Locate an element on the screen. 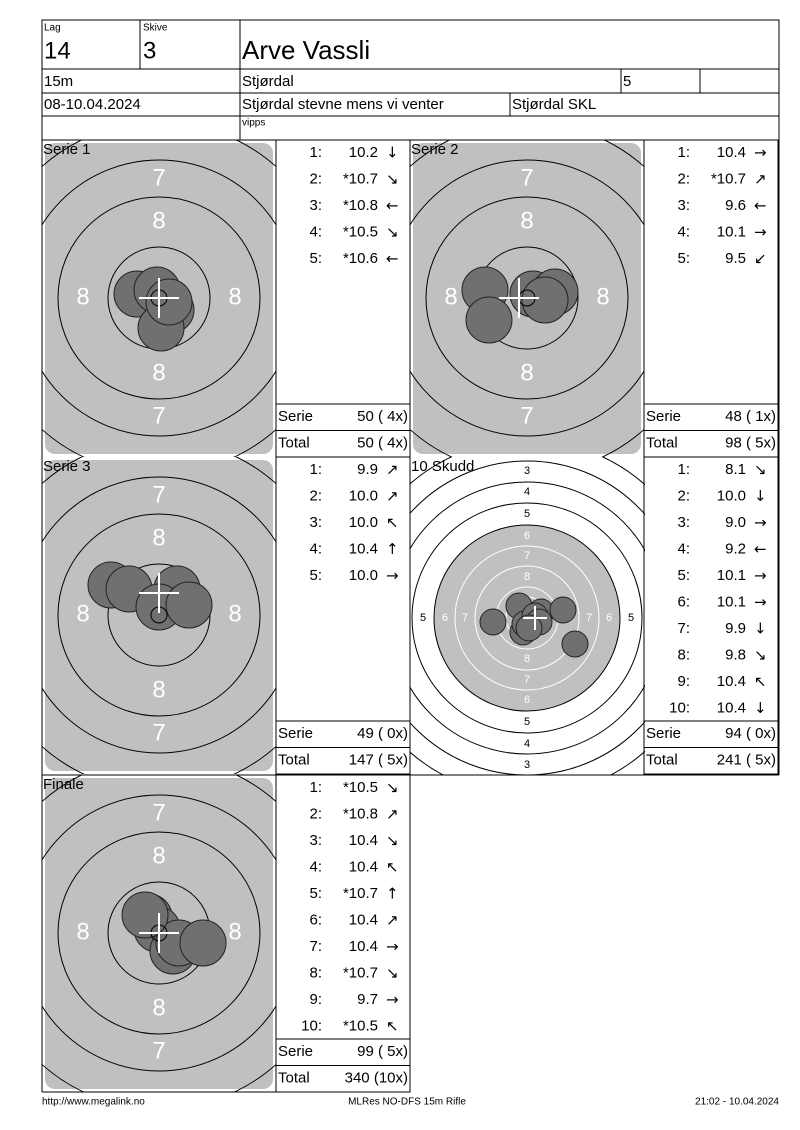 The height and width of the screenshot is (1130, 800). shot-direction: ↑ is located at coordinates (392, 549).